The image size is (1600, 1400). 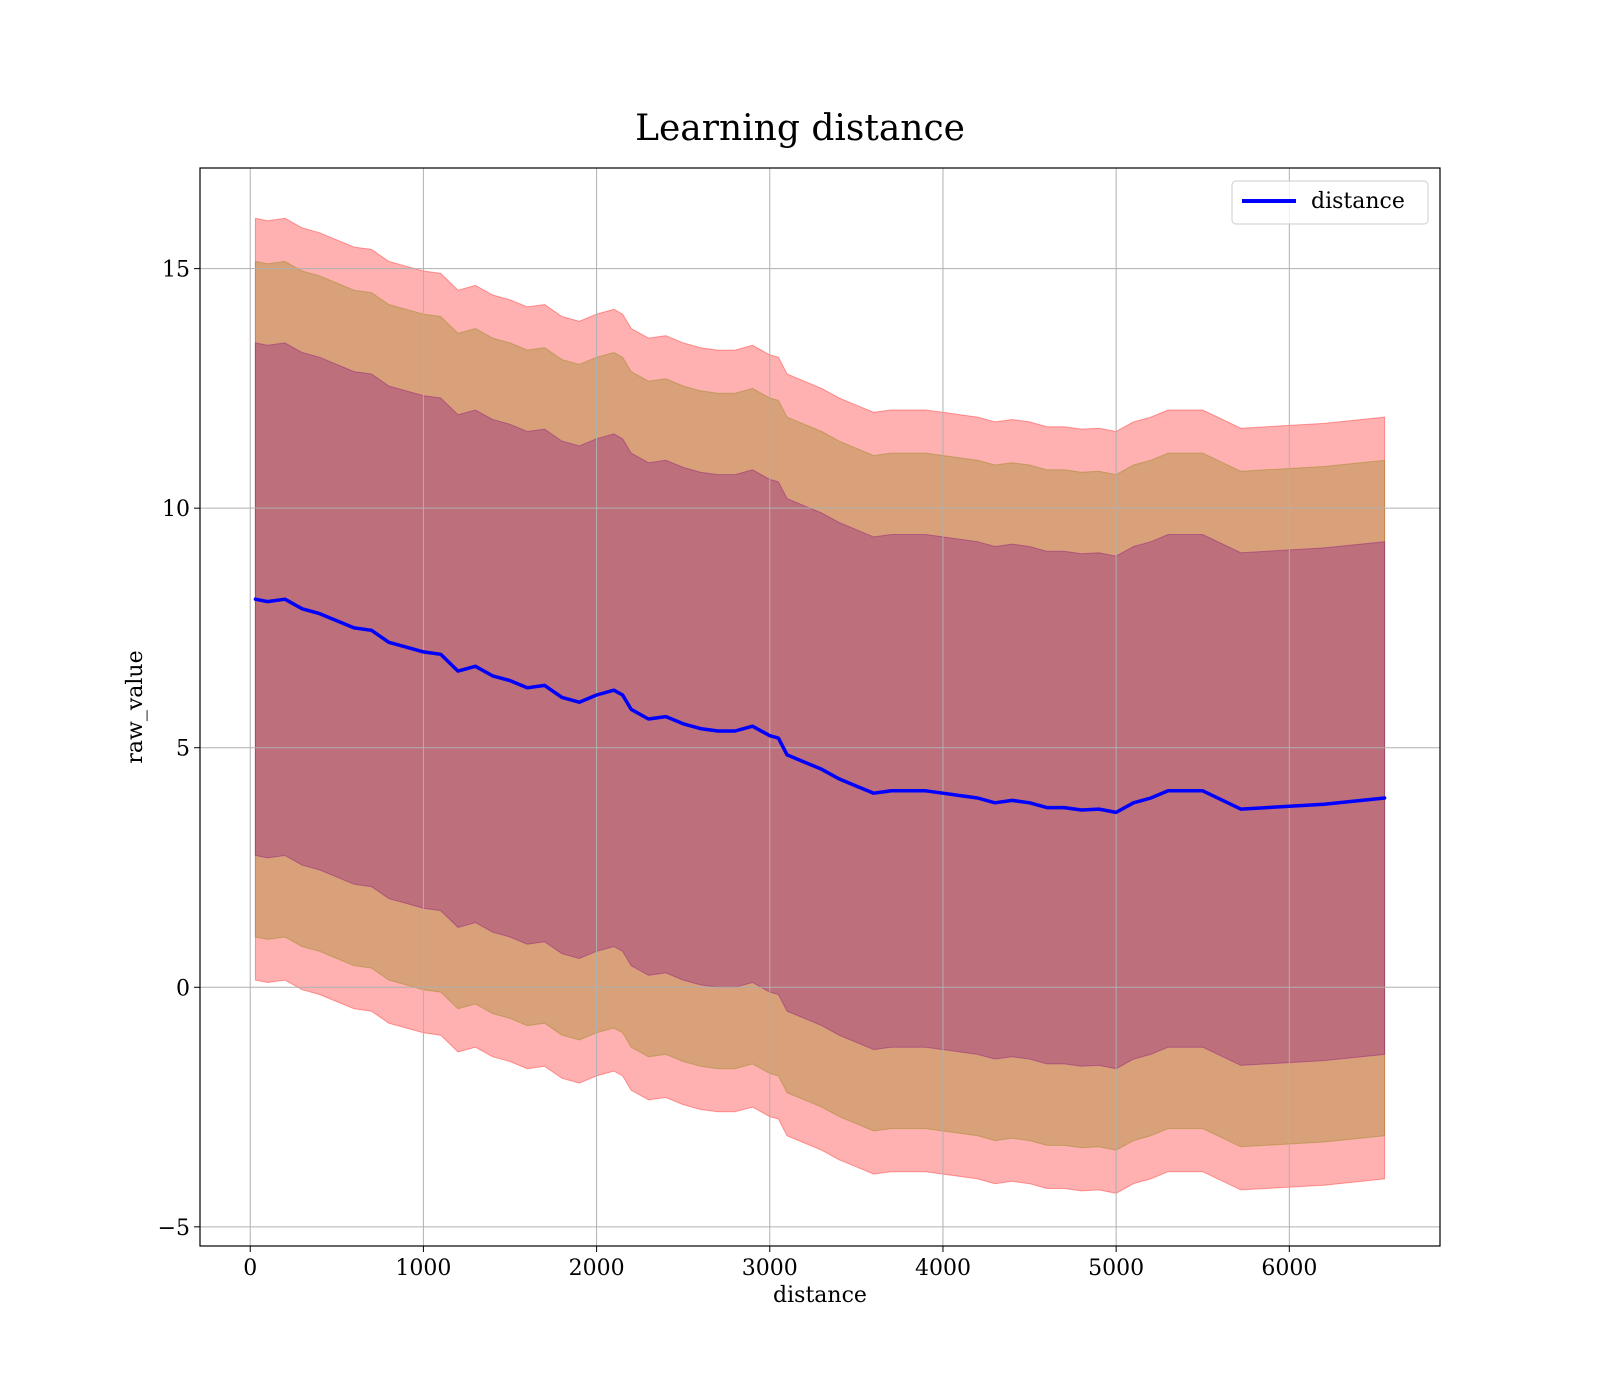 What do you see at coordinates (250, 1268) in the screenshot?
I see `x-tick-label: 0` at bounding box center [250, 1268].